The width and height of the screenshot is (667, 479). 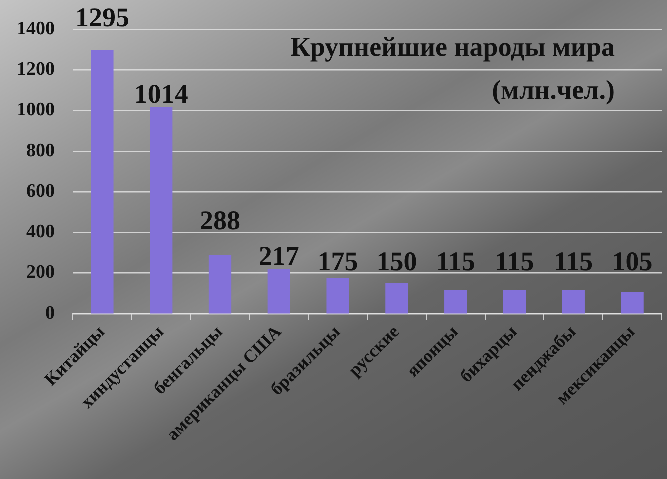 What do you see at coordinates (40, 232) in the screenshot?
I see `y-tick-label: 400` at bounding box center [40, 232].